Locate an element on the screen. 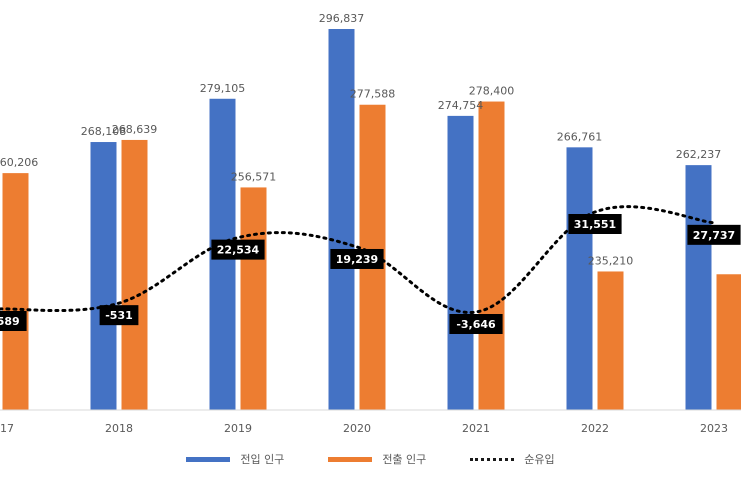 This screenshot has width=741, height=486. net-label-box-2022 is located at coordinates (595, 224).